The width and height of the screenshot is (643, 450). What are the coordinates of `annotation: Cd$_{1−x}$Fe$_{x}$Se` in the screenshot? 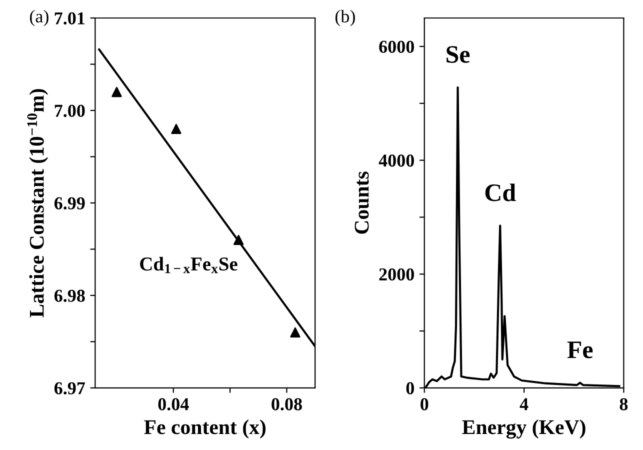 It's located at (189, 265).